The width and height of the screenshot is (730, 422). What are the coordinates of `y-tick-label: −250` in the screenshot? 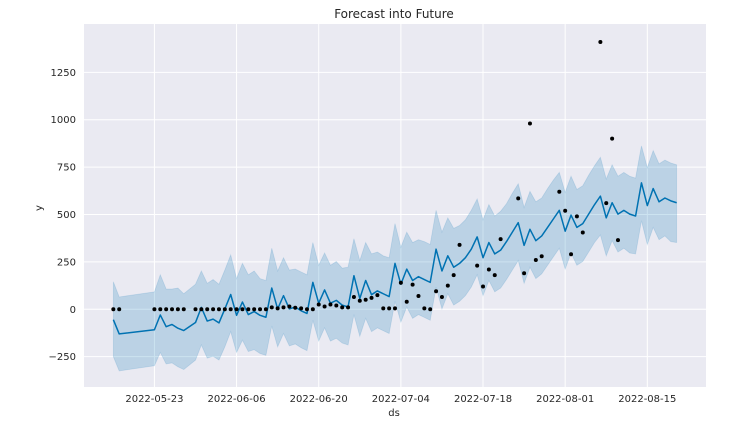 It's located at (62, 357).